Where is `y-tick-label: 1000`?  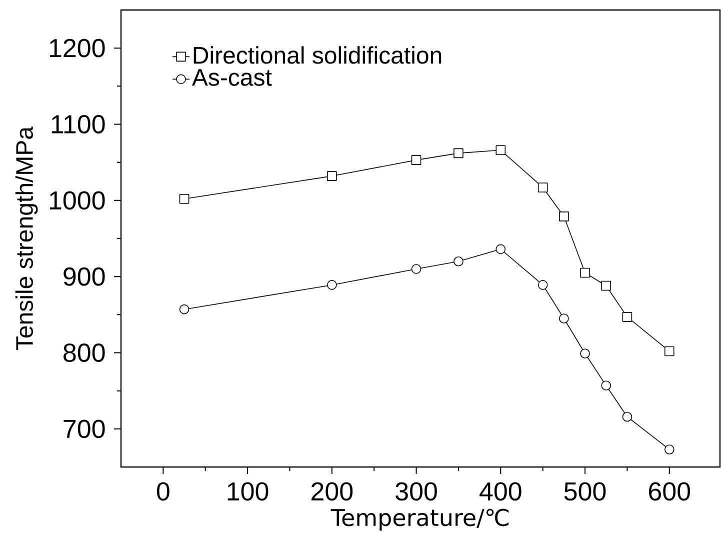
y-tick-label: 1000 is located at coordinates (77, 200).